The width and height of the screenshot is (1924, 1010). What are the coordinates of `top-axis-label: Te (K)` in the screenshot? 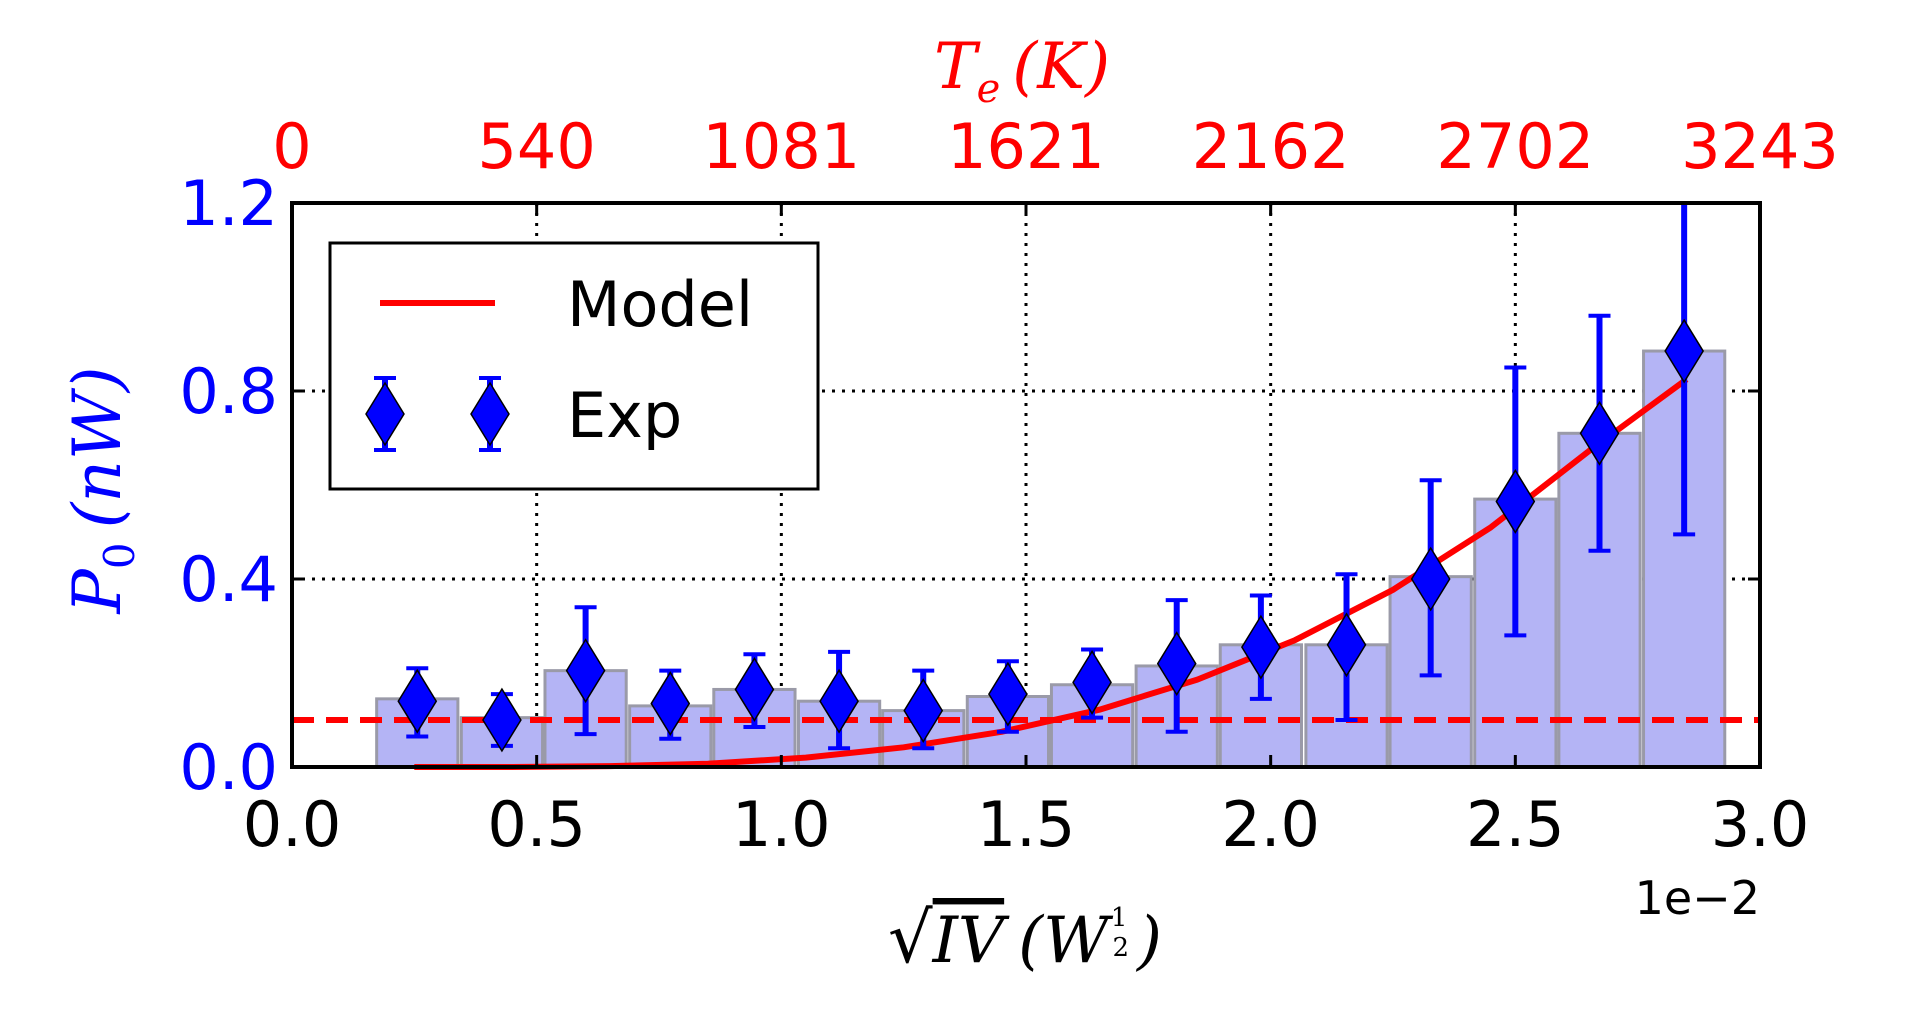 It's located at (1022, 71).